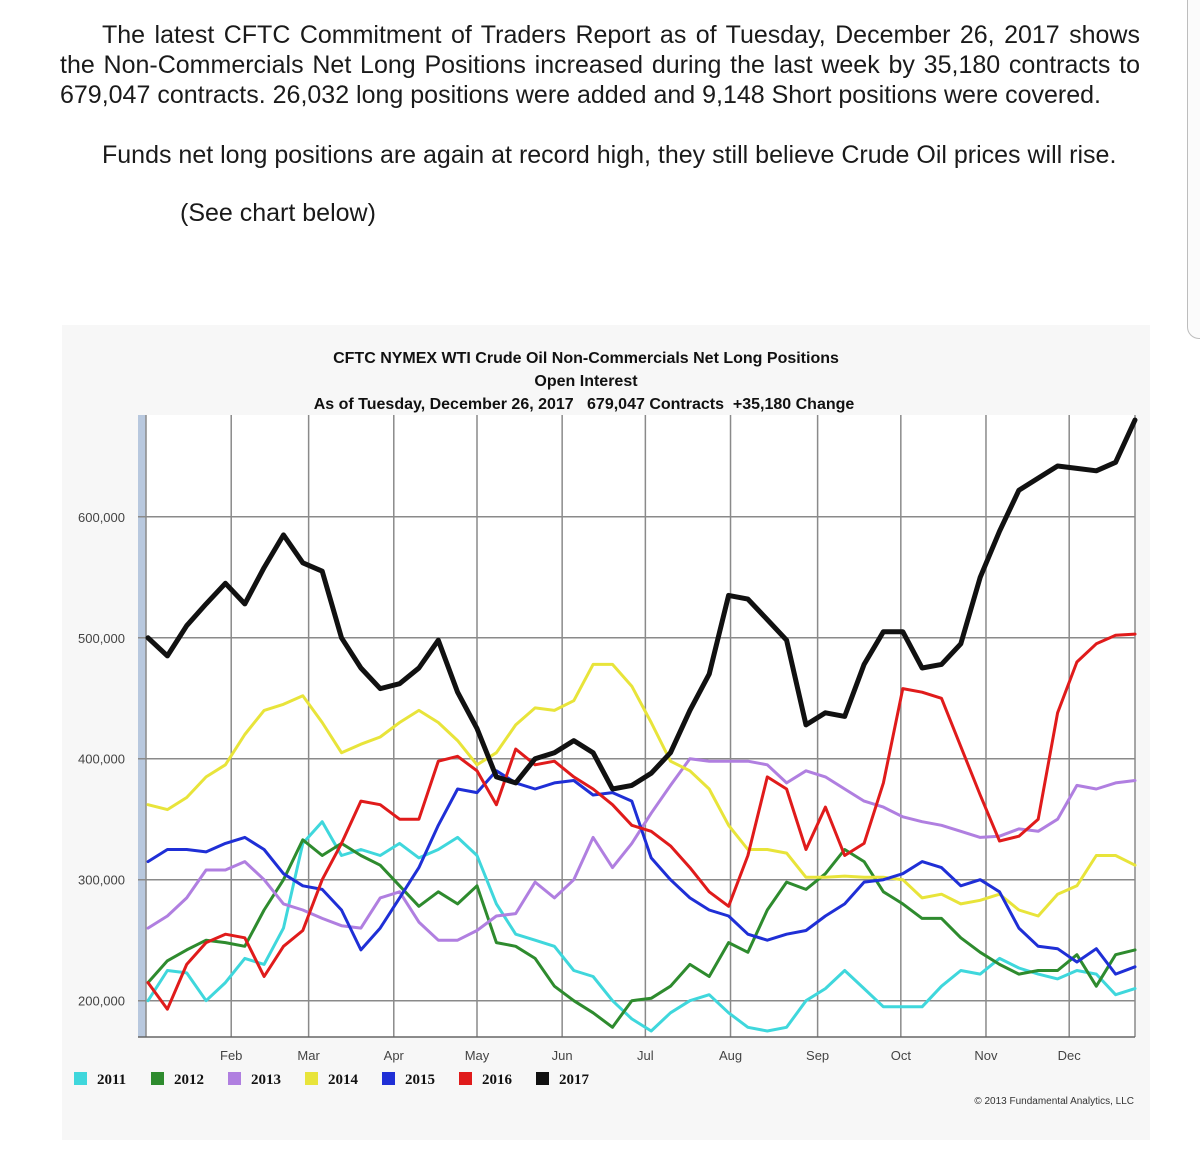  What do you see at coordinates (111, 1080) in the screenshot?
I see `legend-label-2011: 2011` at bounding box center [111, 1080].